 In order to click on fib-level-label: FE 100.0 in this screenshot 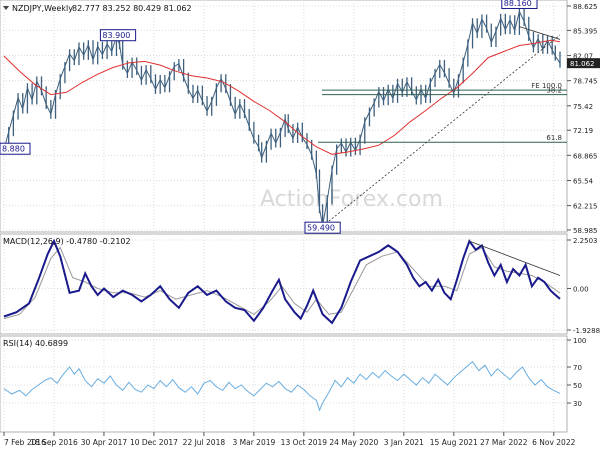, I will do `click(546, 86)`.